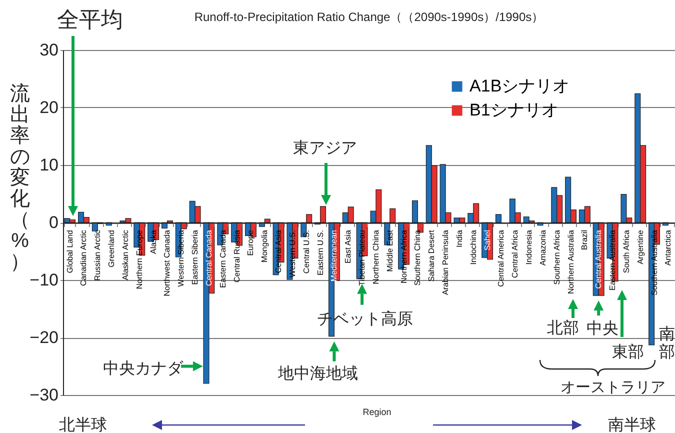 This screenshot has height=433, width=675. I want to click on x-tick-label: Northern China, so click(375, 256).